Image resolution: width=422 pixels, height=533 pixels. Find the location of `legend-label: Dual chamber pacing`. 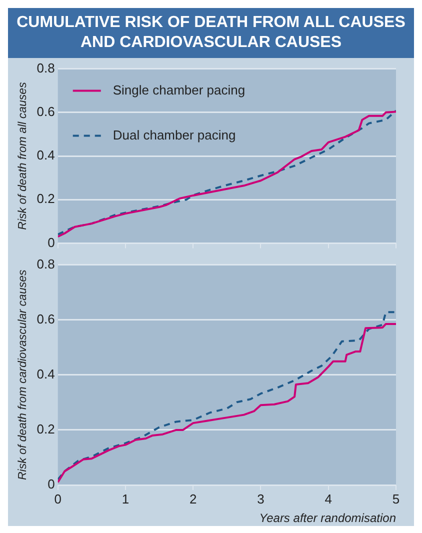

legend-label: Dual chamber pacing is located at coordinates (174, 134).